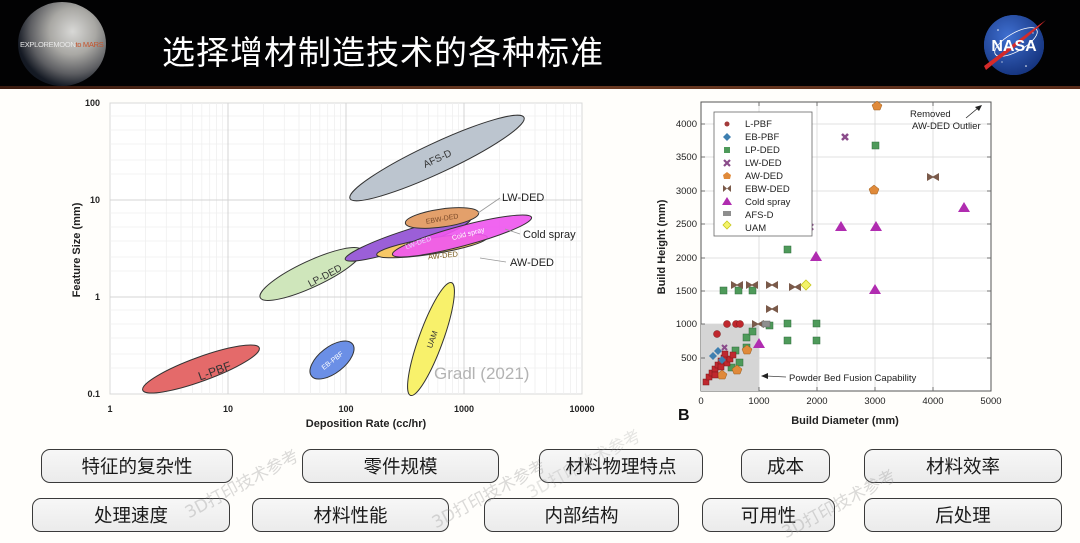 The height and width of the screenshot is (543, 1080). What do you see at coordinates (462, 236) in the screenshot?
I see `region-cold-spray` at bounding box center [462, 236].